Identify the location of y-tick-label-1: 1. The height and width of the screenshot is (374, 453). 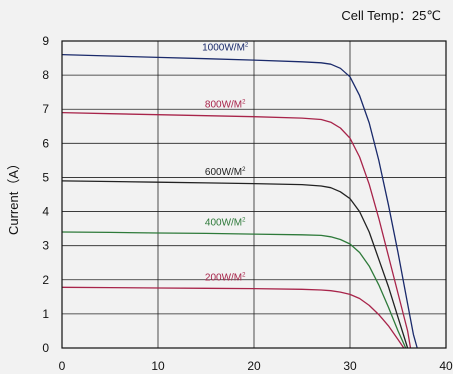
(45, 314).